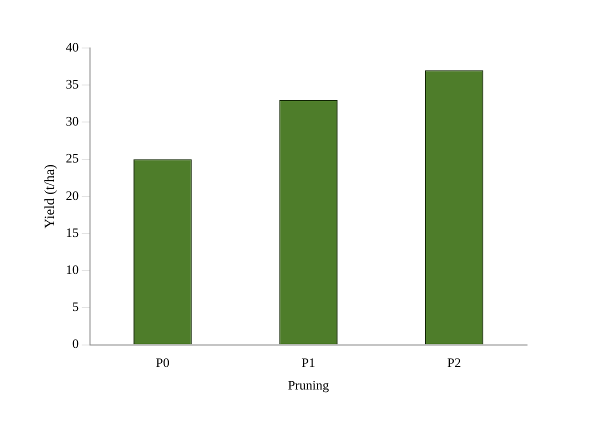 The image size is (615, 428). I want to click on y-tick-label: 0, so click(75, 344).